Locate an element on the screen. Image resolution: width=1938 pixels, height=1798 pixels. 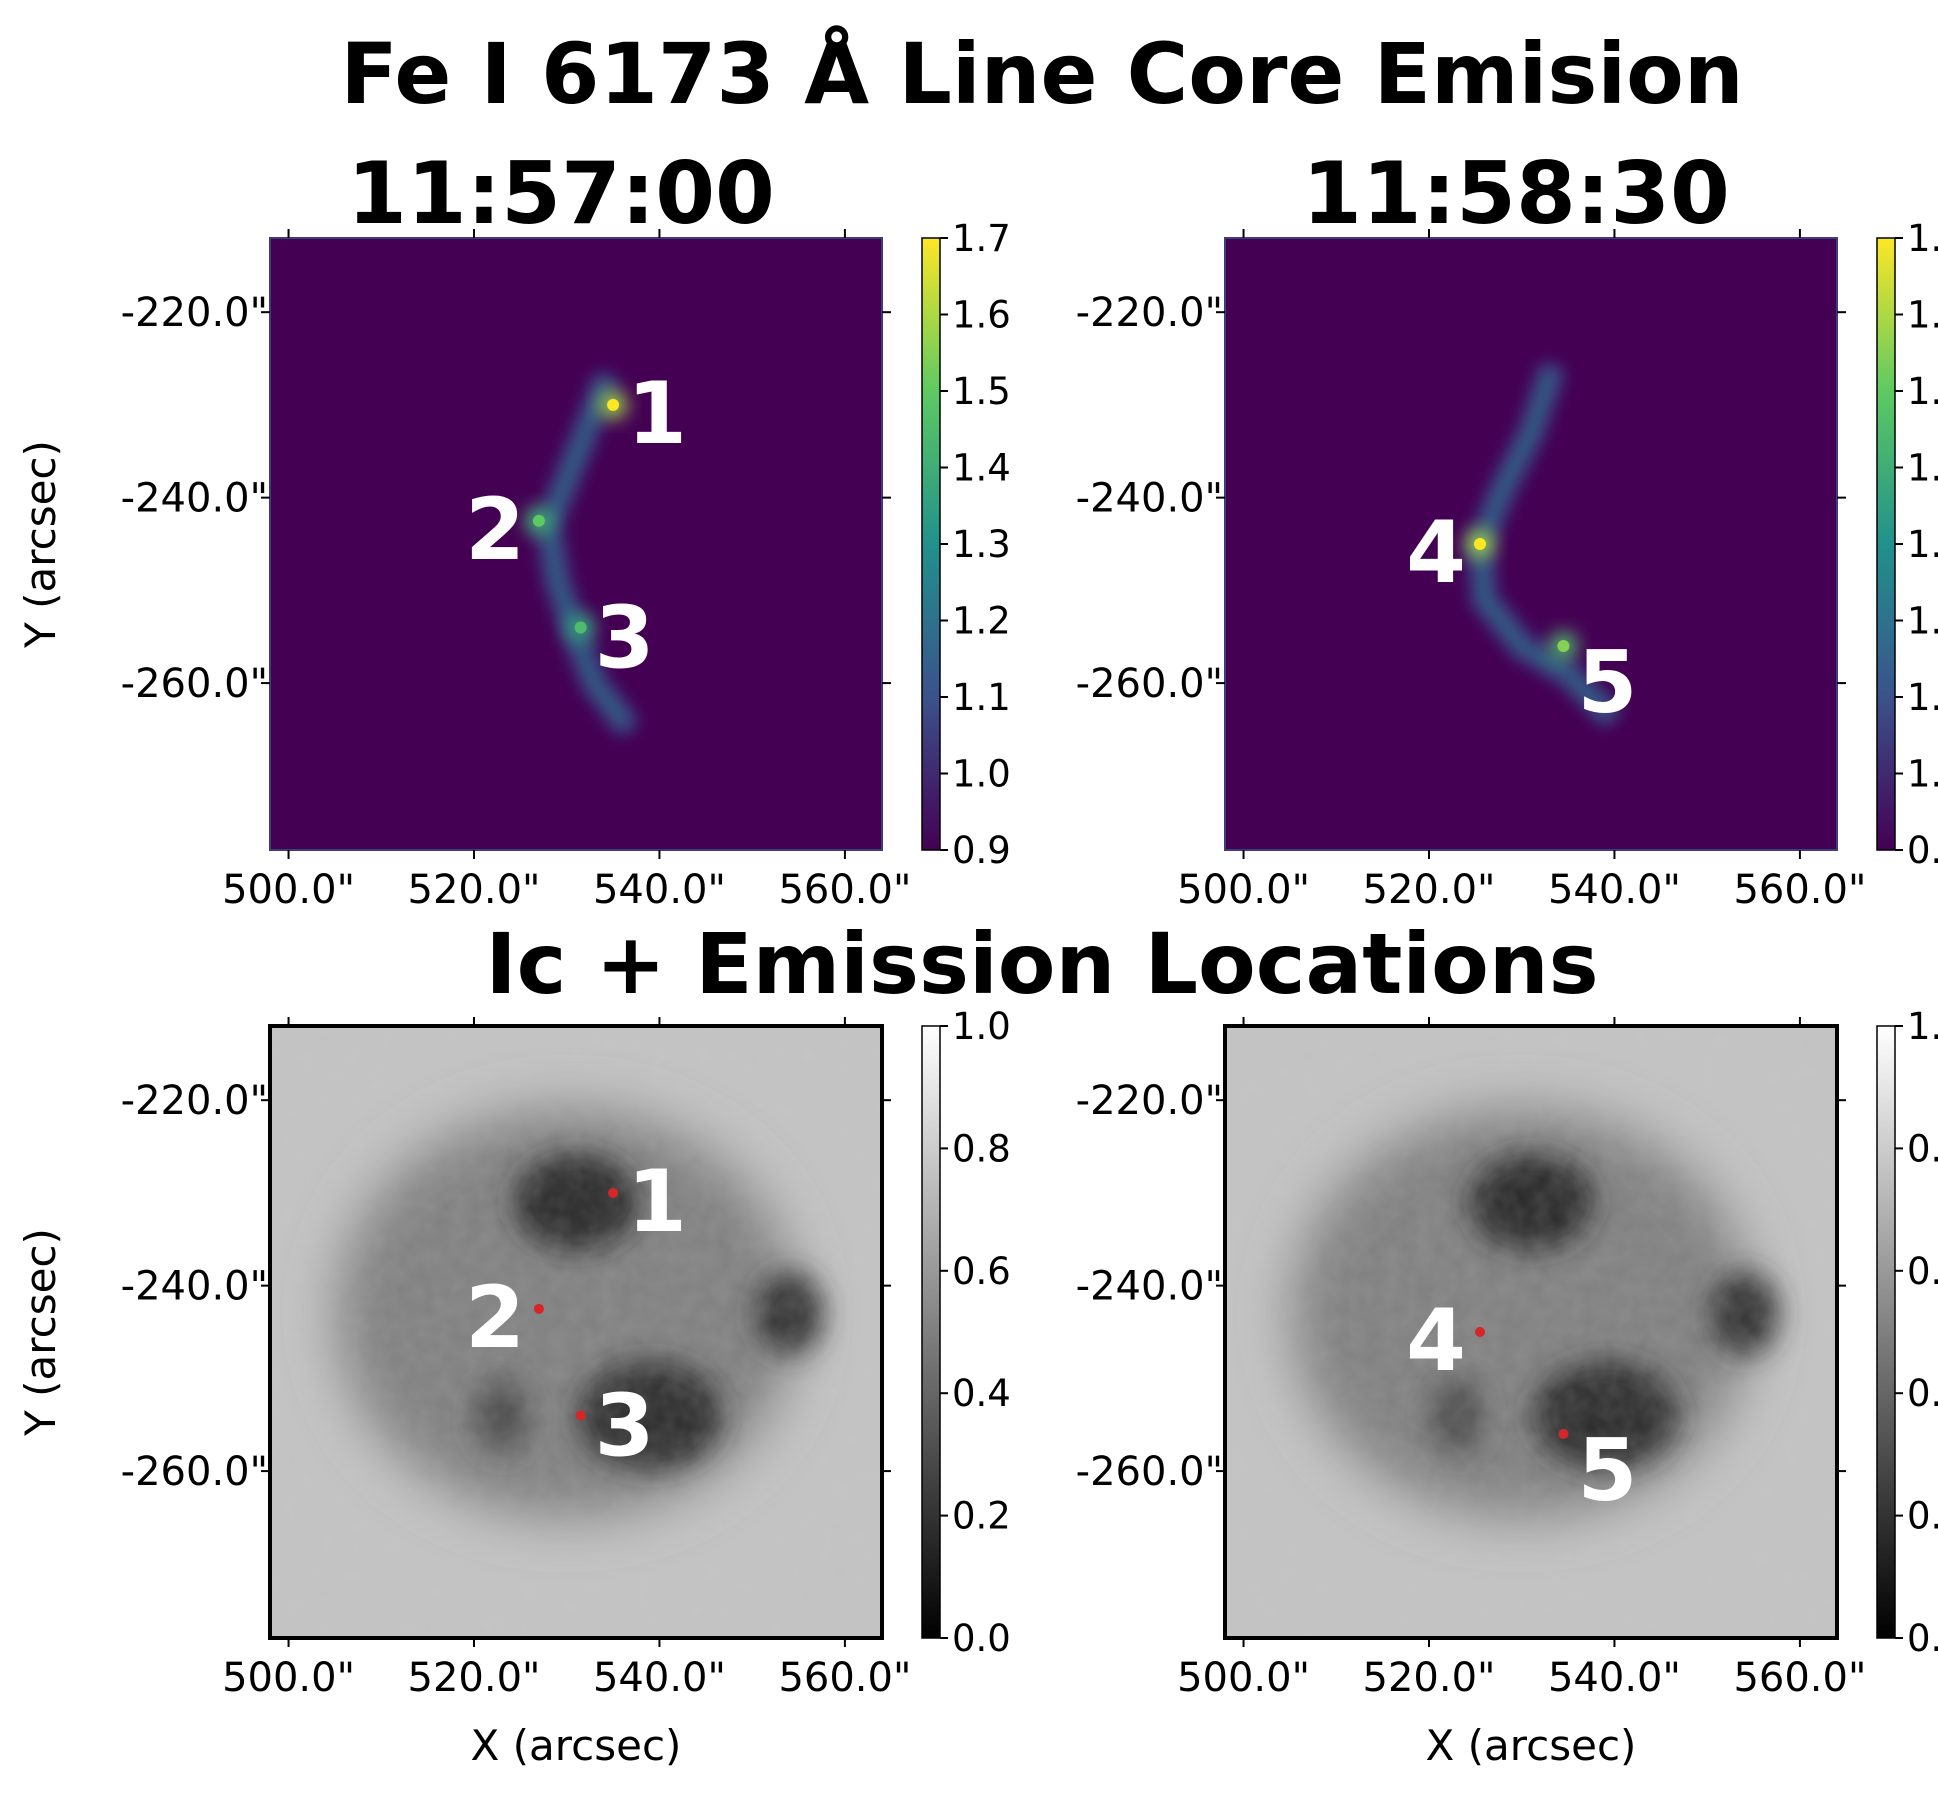
colorbar-tick-label: 0.0 is located at coordinates (981, 1638).